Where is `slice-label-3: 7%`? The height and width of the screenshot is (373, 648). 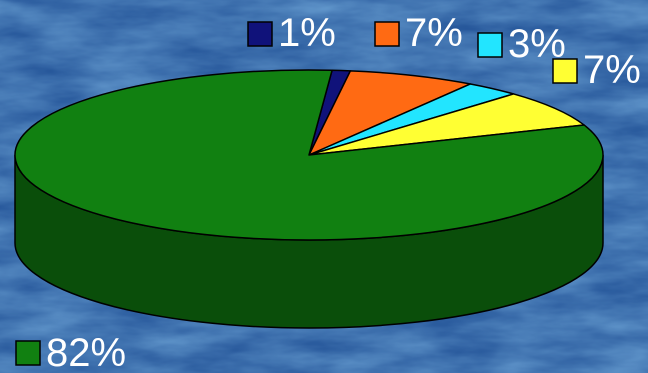 slice-label-3: 7% is located at coordinates (612, 70).